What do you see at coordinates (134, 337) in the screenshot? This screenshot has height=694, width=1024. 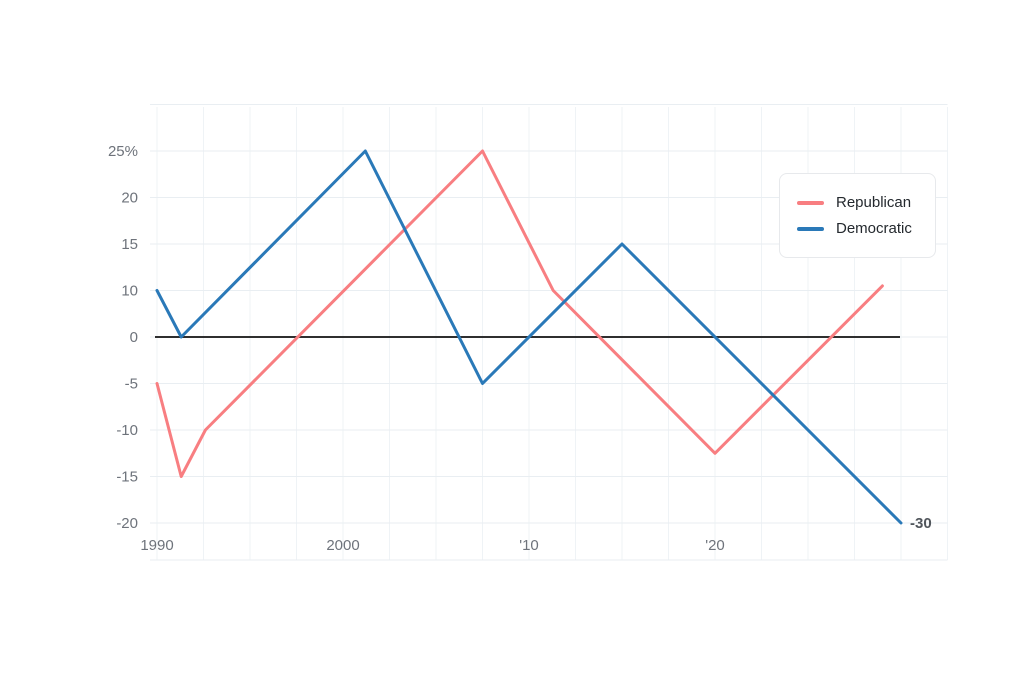 I see `y-axis-tick-label: 0` at bounding box center [134, 337].